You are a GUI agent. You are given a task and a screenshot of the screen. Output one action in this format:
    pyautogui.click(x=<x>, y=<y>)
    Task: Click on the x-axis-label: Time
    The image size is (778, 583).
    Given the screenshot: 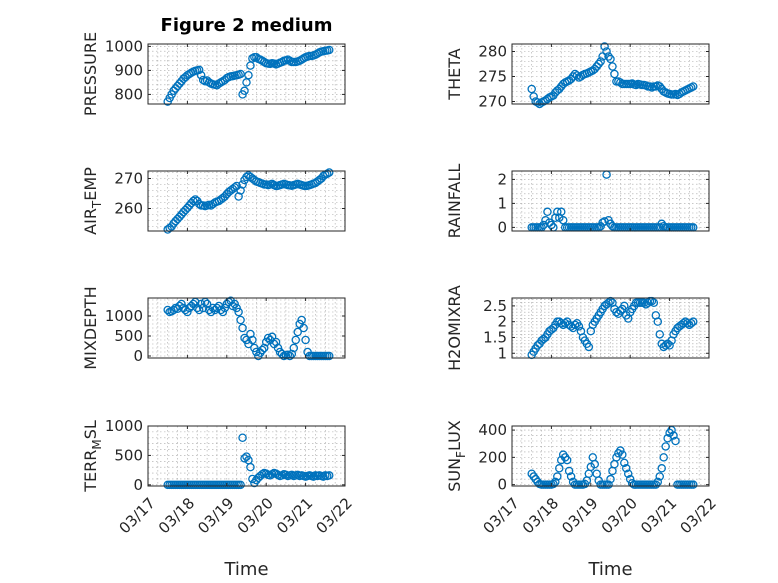 What is the action you would take?
    pyautogui.click(x=609, y=569)
    